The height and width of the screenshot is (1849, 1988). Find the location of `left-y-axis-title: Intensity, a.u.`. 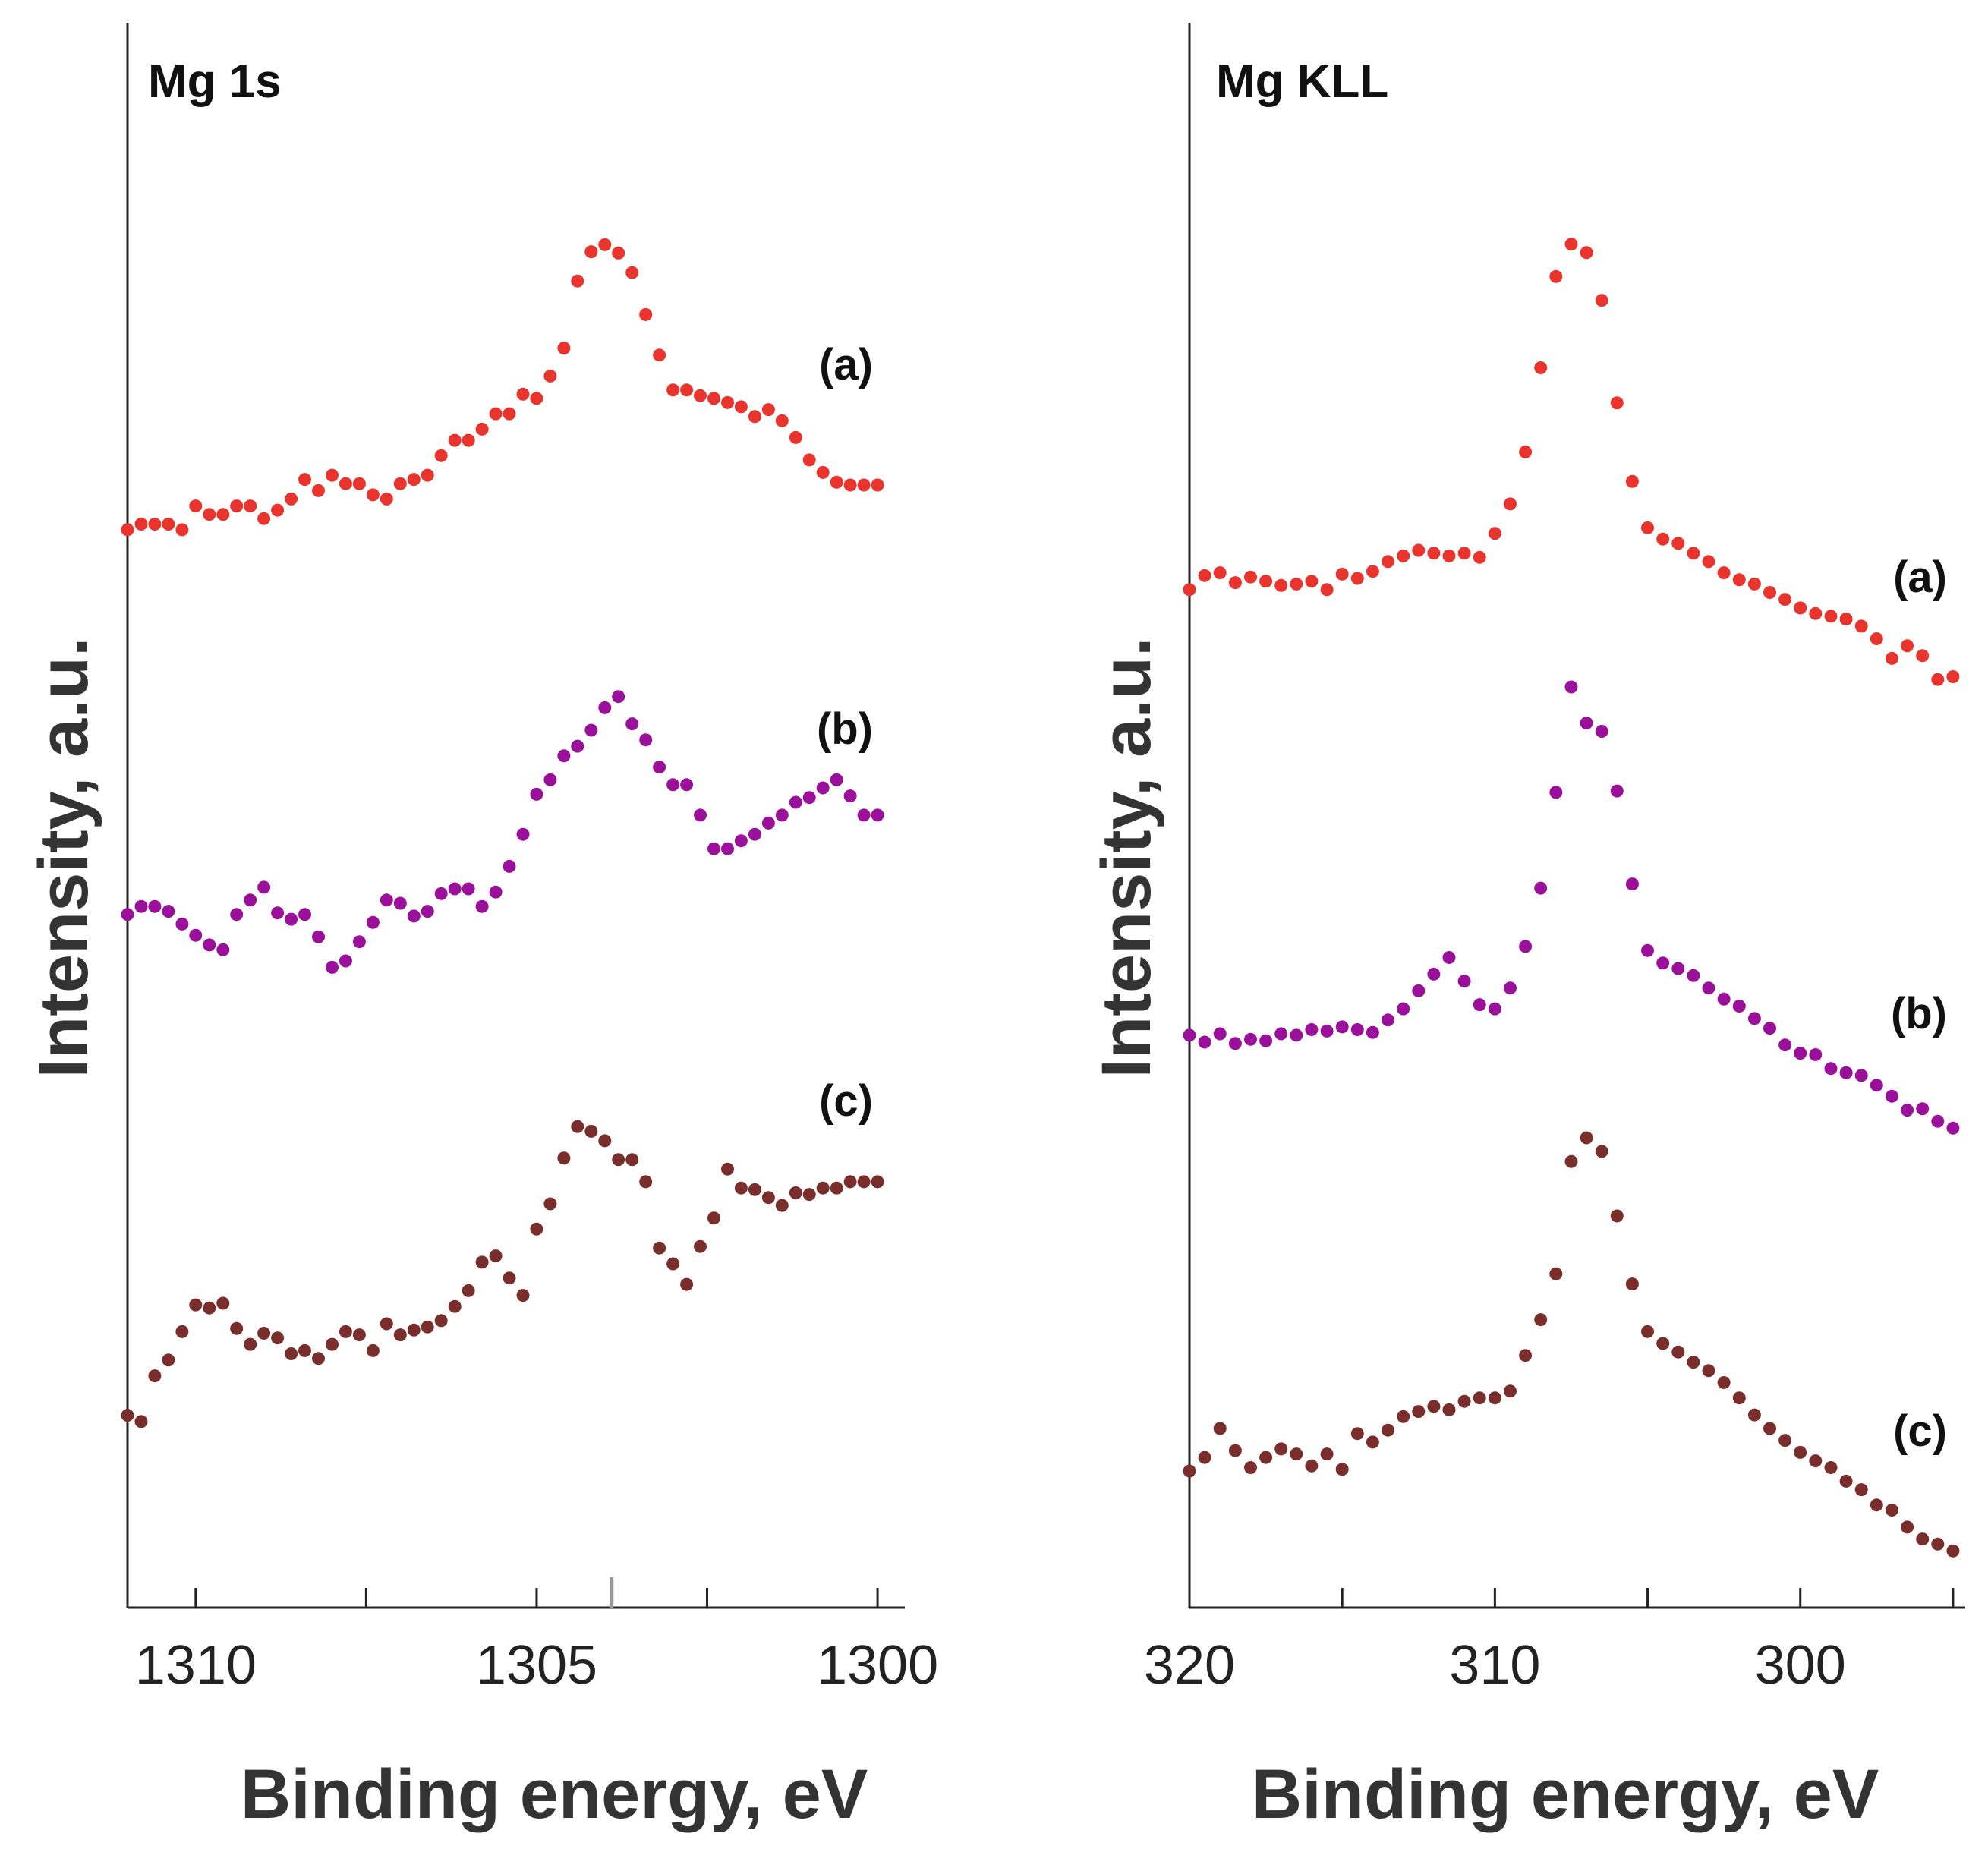

left-y-axis-title: Intensity, a.u. is located at coordinates (63, 857).